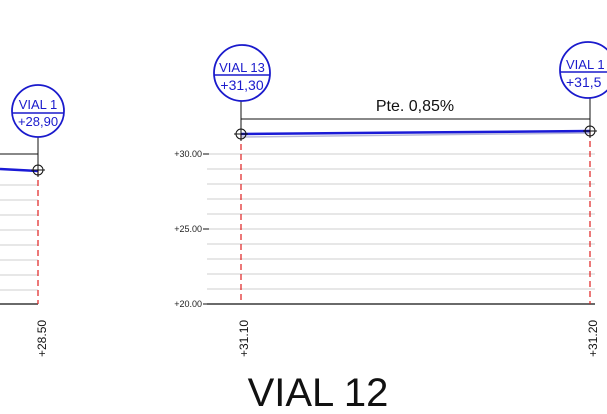 The height and width of the screenshot is (414, 607). I want to click on end-node-bubble: VIAL 1 +31,5, so click(583, 70).